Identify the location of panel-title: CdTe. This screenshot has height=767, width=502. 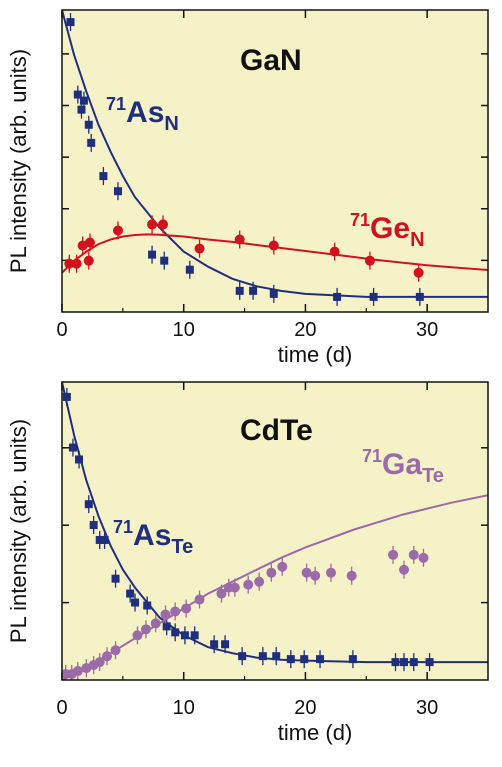
(276, 430).